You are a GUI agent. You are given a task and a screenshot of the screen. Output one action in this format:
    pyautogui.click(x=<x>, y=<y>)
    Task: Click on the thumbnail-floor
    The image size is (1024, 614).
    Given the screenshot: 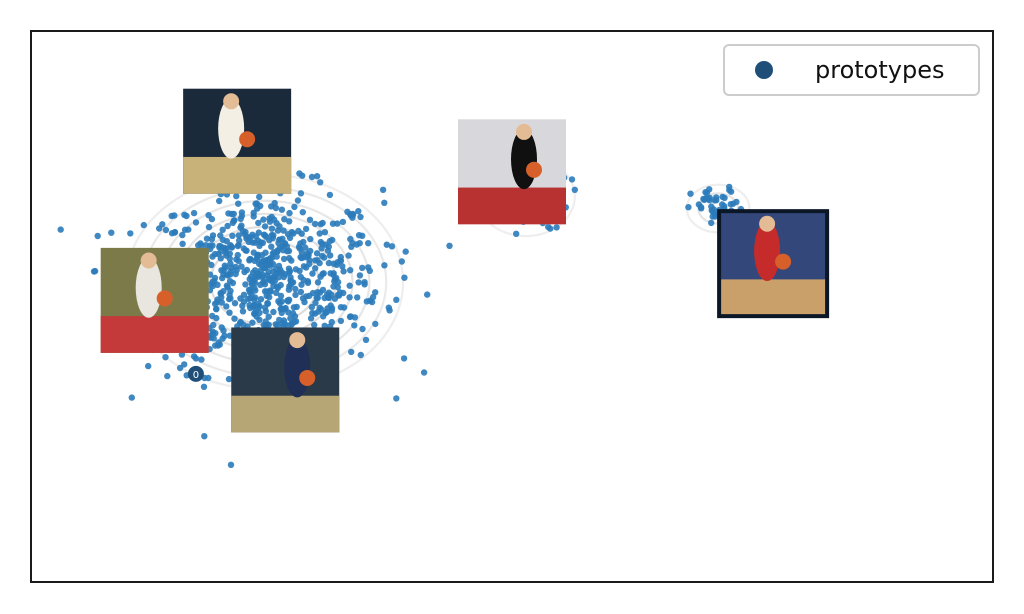 What is the action you would take?
    pyautogui.click(x=237, y=175)
    